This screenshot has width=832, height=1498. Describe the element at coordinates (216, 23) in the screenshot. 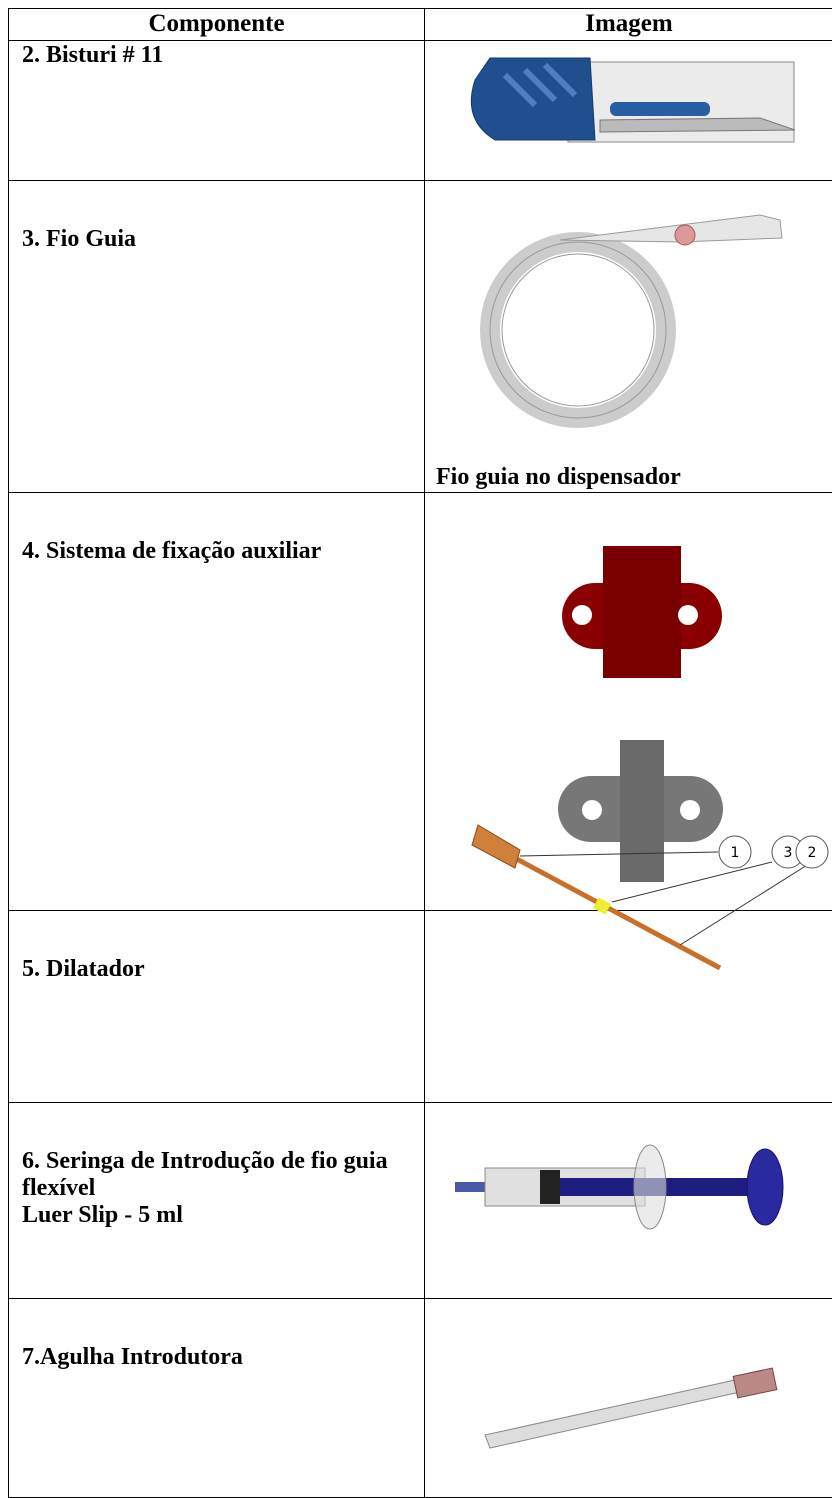

I see `header-text: Componente` at that location.